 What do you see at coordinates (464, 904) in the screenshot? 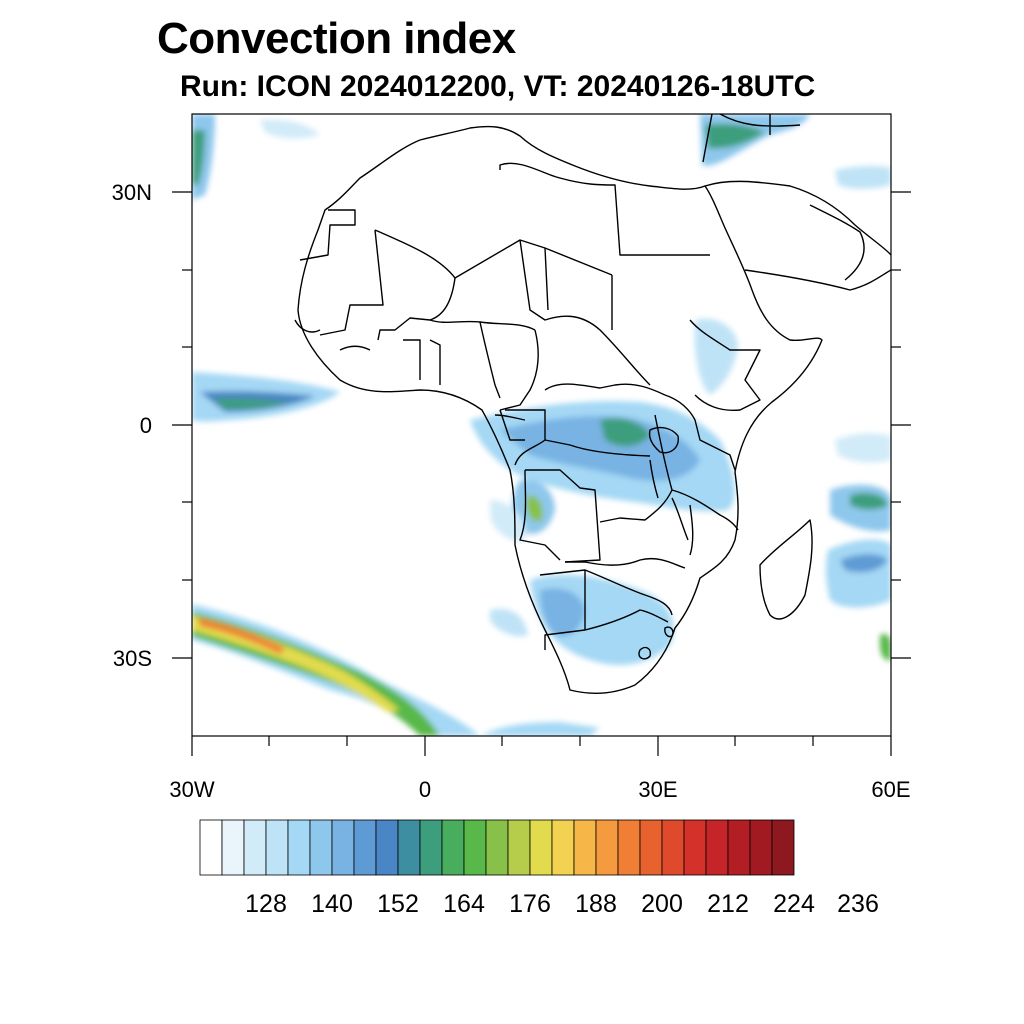
I see `colorbar-label: 164` at bounding box center [464, 904].